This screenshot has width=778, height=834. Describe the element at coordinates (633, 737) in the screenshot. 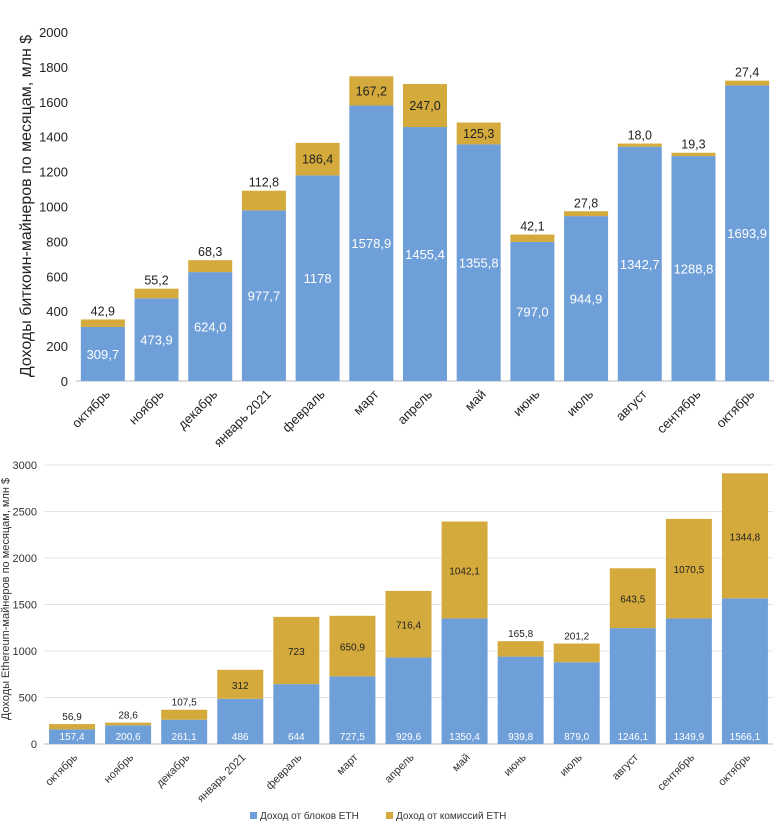

I see `ethereum-chart-value-label-base: 1246,1` at that location.